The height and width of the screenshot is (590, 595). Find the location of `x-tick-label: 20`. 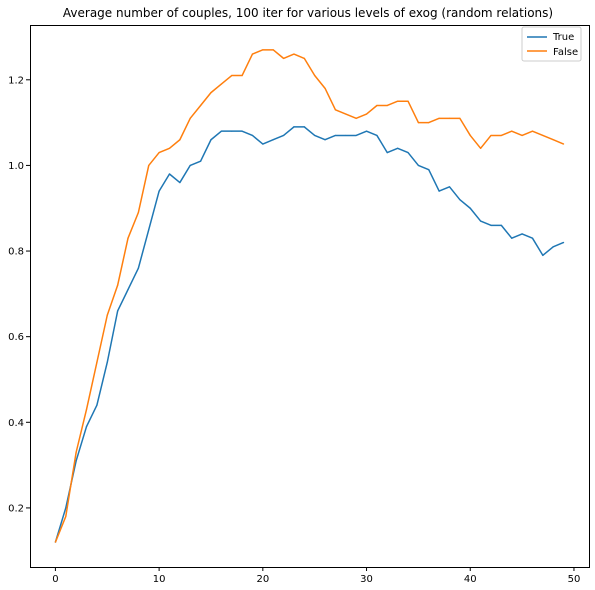

x-tick-label: 20 is located at coordinates (262, 579).